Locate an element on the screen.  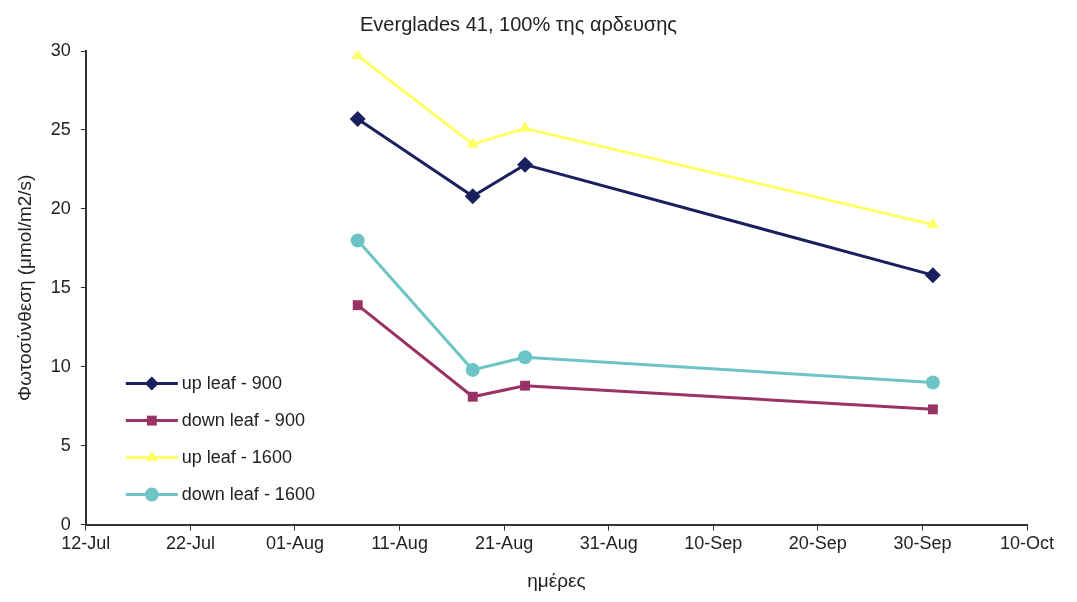
x-tick-label: 10-Sep is located at coordinates (713, 543).